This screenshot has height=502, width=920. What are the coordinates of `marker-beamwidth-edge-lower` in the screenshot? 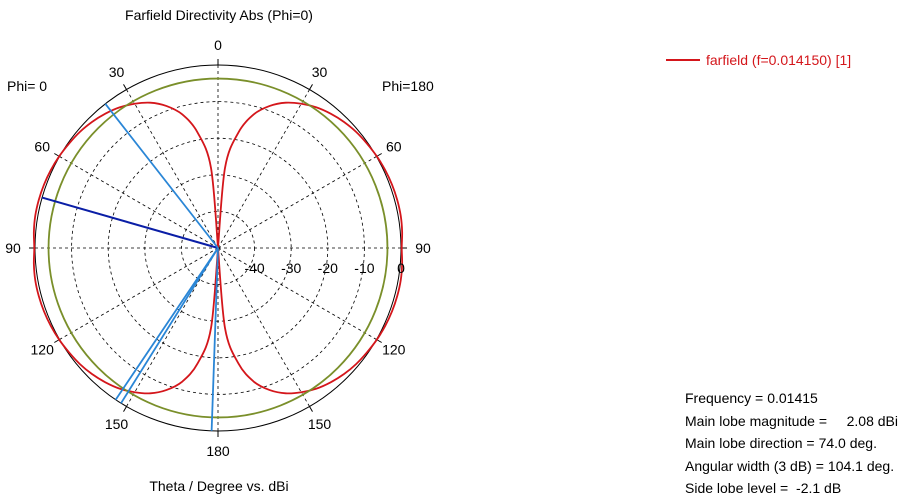 It's located at (166, 324).